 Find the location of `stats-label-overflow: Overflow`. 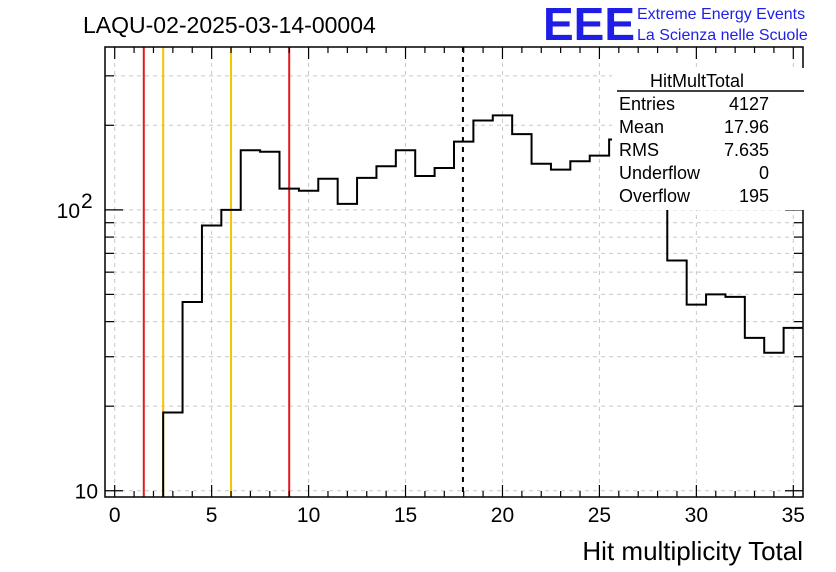

stats-label-overflow: Overflow is located at coordinates (655, 196).